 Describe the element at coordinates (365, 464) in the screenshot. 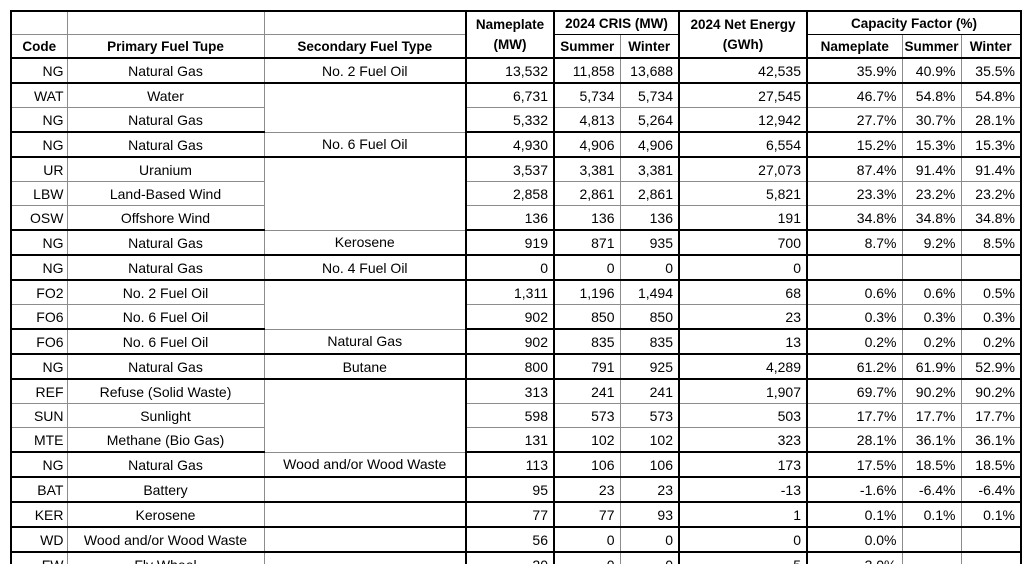

I see `cell-secondary-fuel: Wood and/or Wood Waste` at that location.